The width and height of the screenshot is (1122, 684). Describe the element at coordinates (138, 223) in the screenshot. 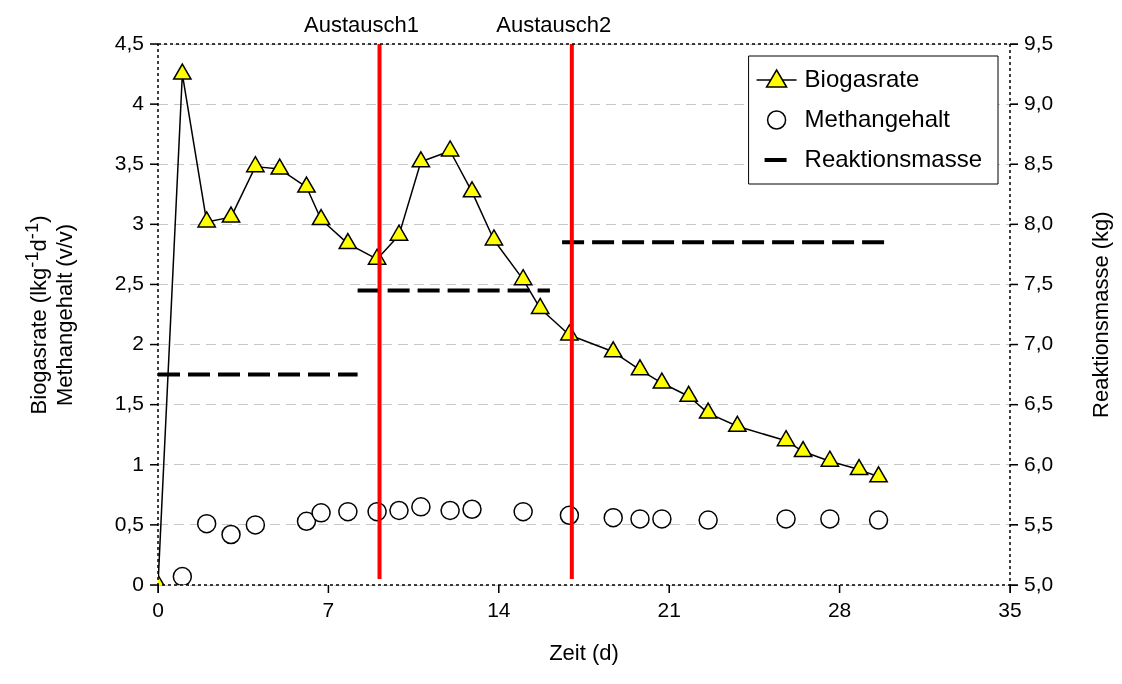

I see `y-tick-label: 3` at that location.